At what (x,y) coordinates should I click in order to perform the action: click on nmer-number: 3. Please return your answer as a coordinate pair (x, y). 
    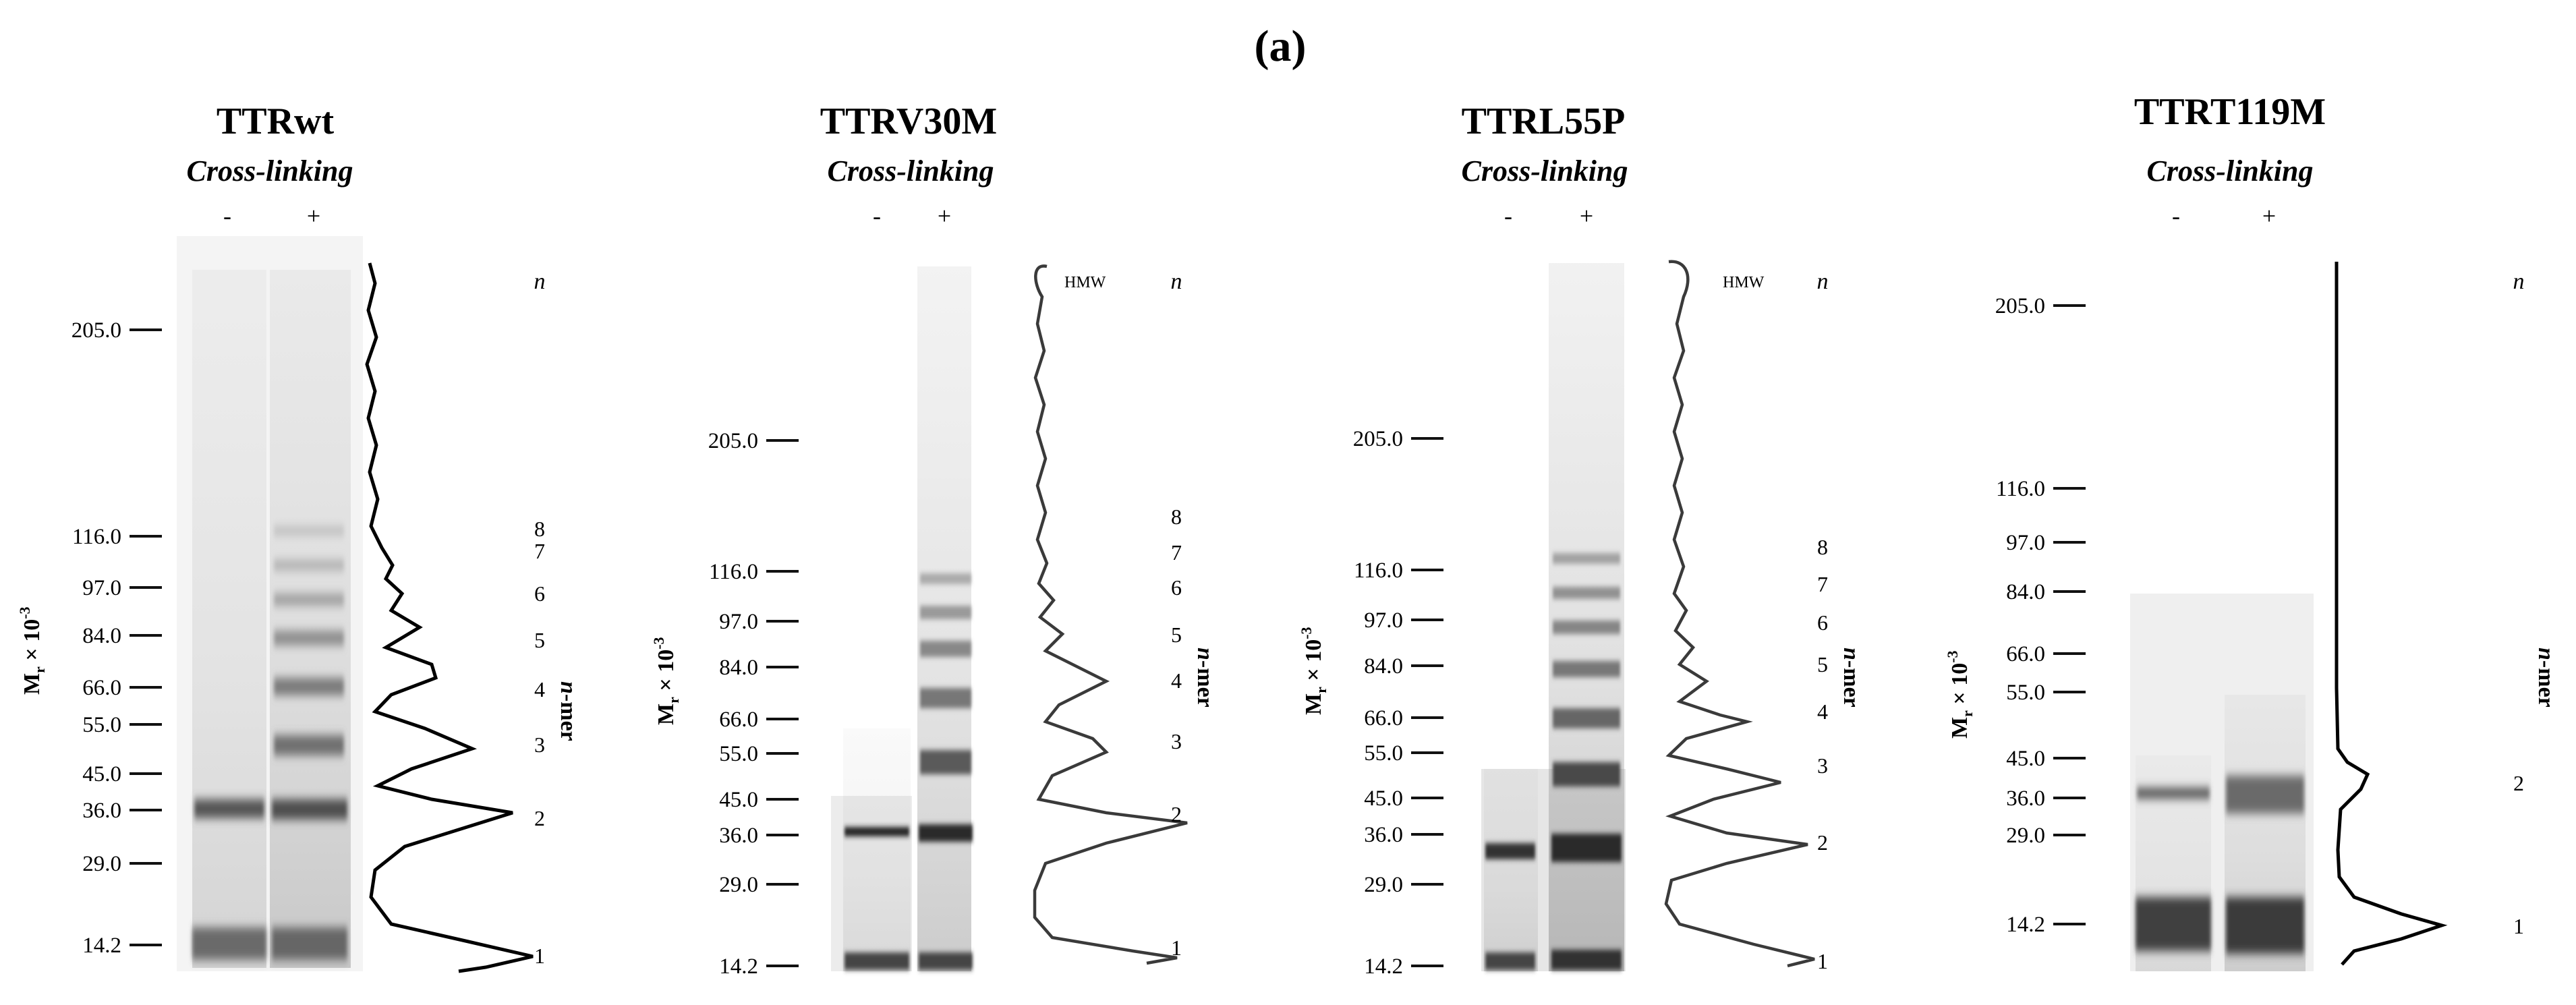
    Looking at the image, I should click on (1176, 741).